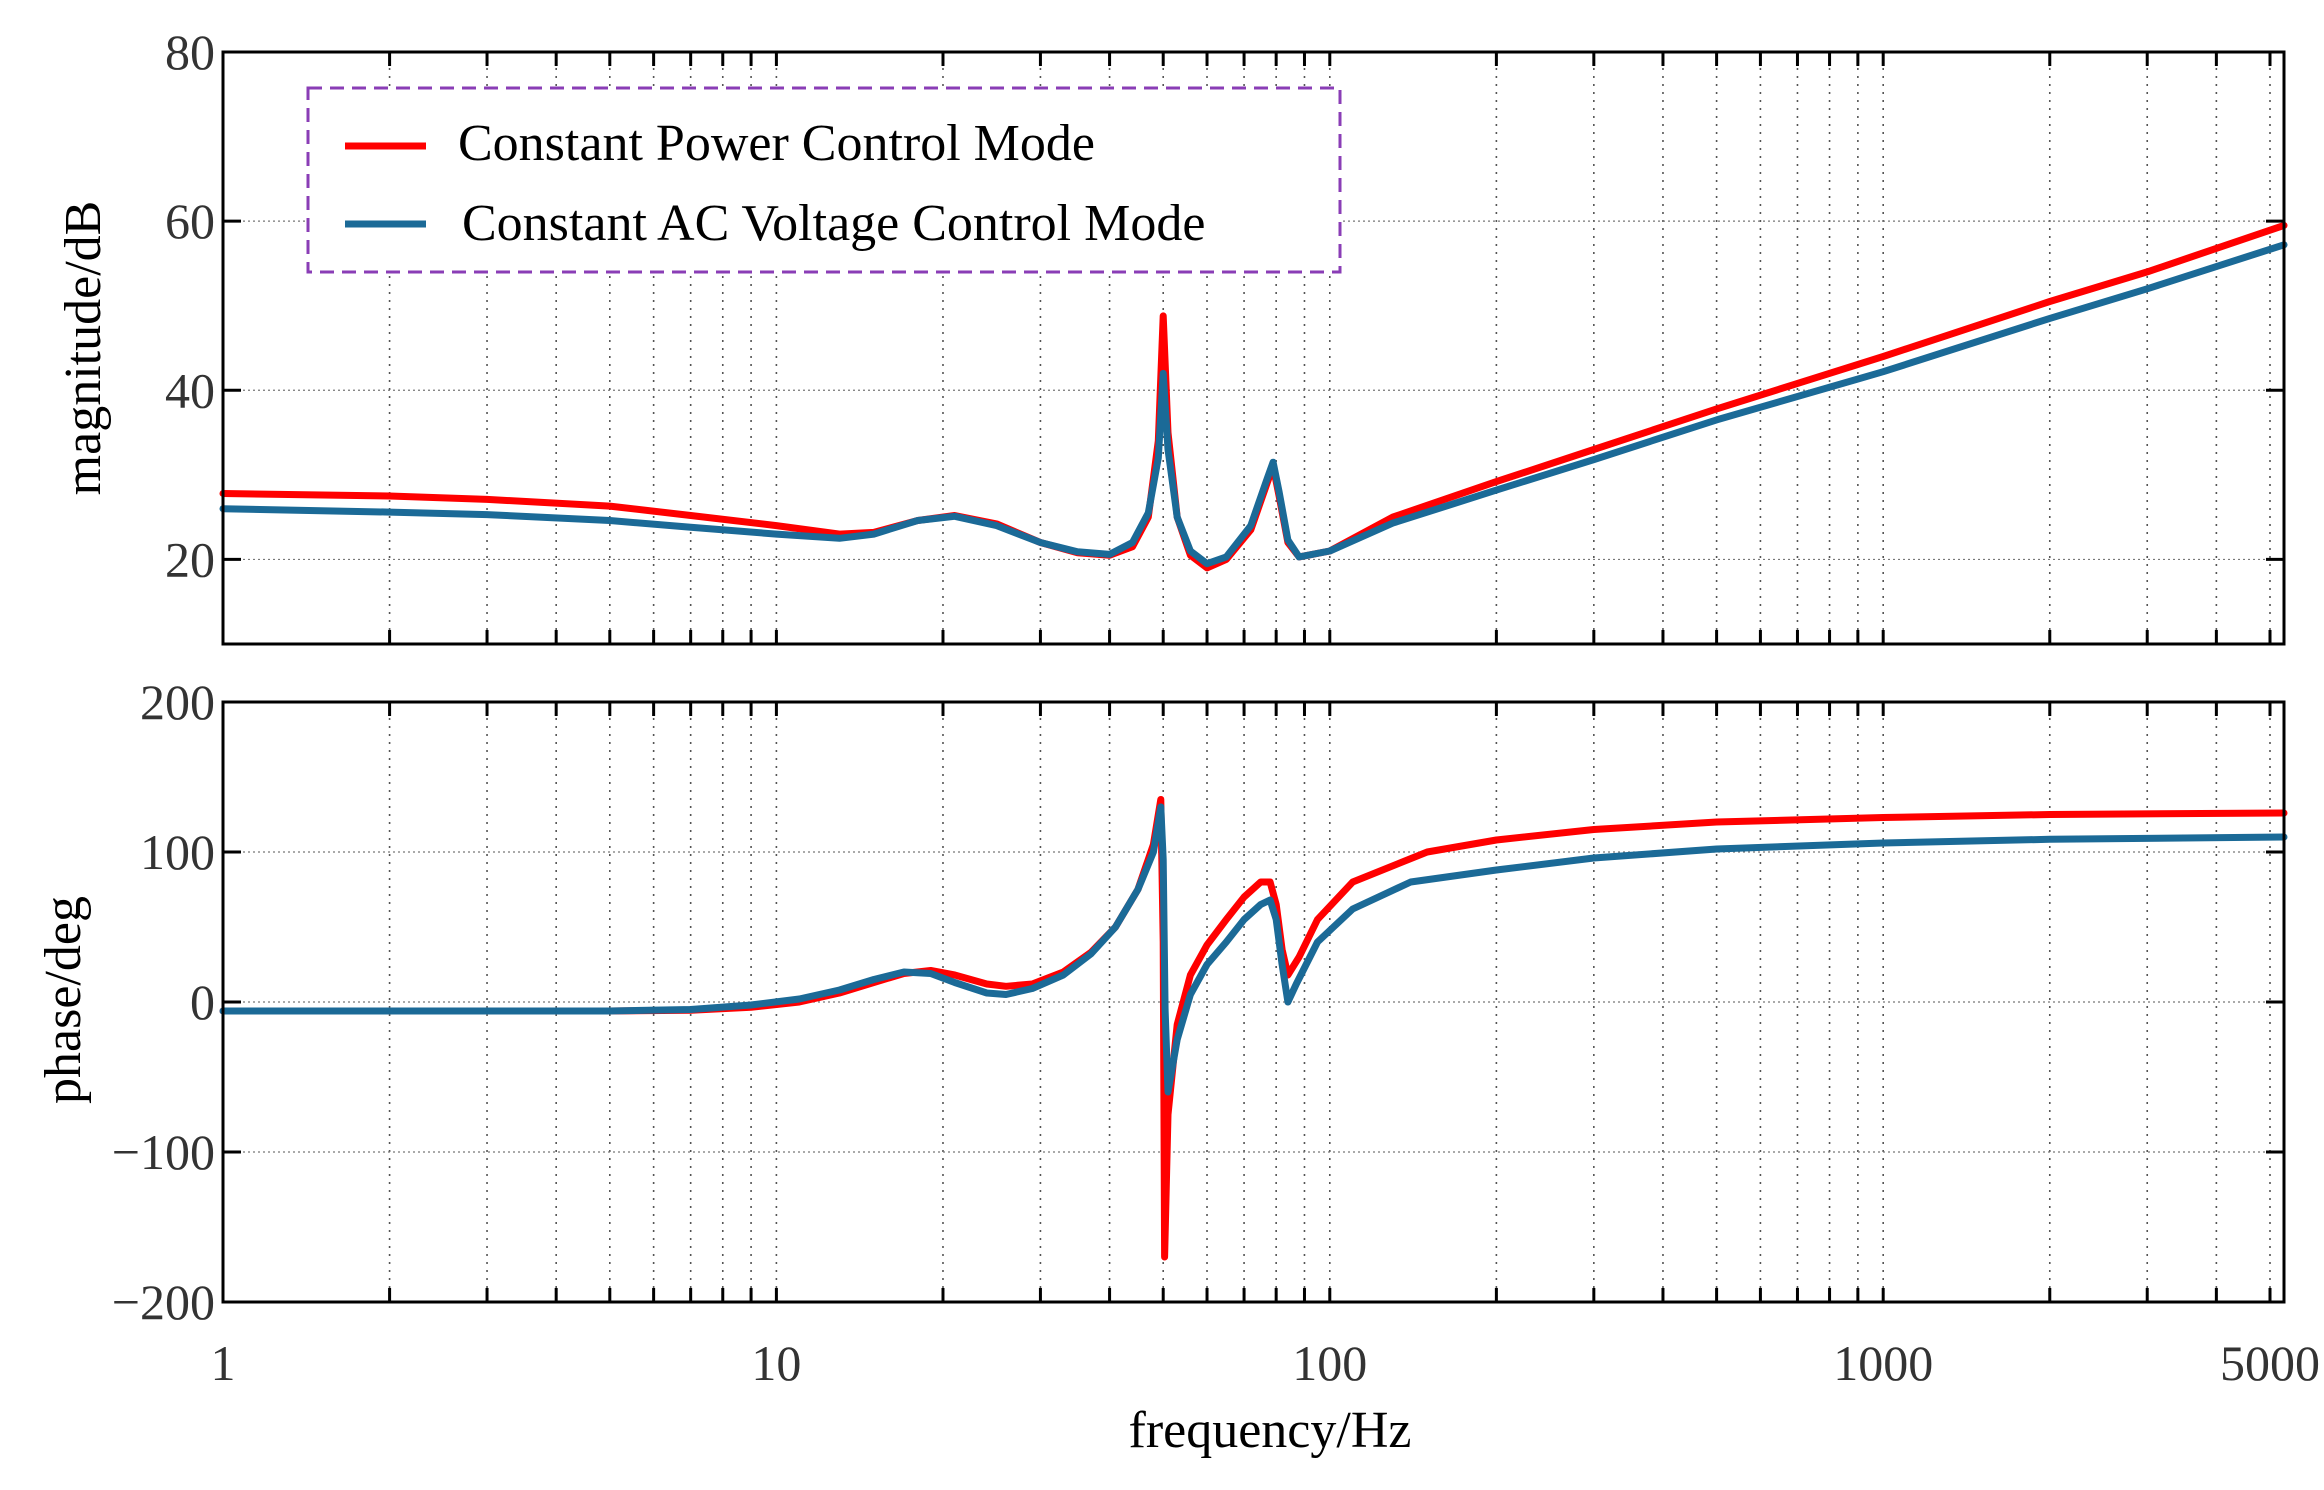 This screenshot has height=1490, width=2324. I want to click on phase-xtick-label: 5000, so click(2270, 1363).